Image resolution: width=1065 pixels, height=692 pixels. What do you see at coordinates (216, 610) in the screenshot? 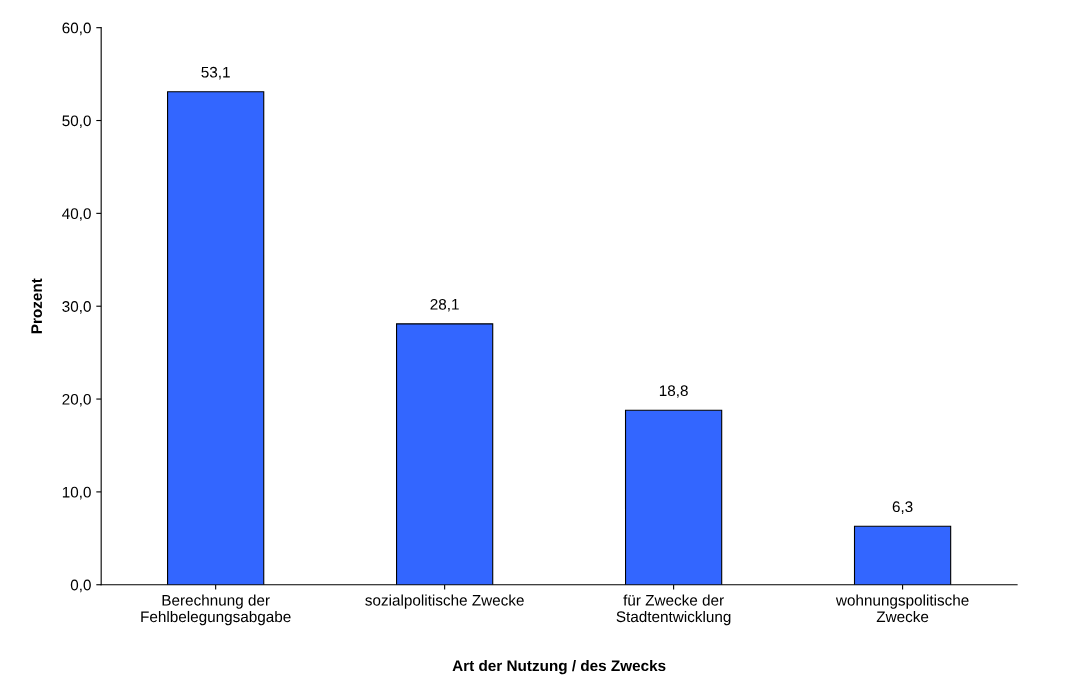
I see `x-tick-label: Berechnung der Fehlbelegungsabgabe` at bounding box center [216, 610].